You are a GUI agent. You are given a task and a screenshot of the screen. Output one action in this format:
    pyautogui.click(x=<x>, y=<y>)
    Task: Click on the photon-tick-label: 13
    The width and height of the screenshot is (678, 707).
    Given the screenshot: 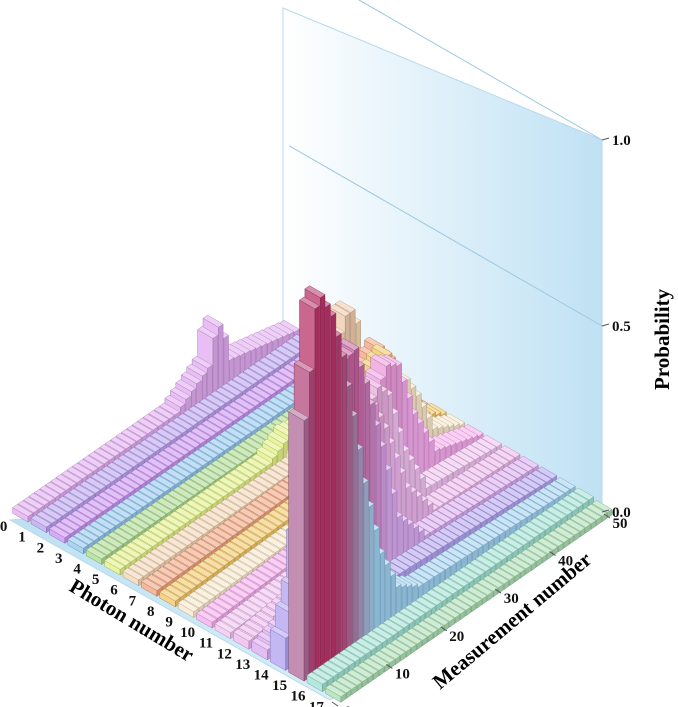 What is the action you would take?
    pyautogui.click(x=242, y=665)
    